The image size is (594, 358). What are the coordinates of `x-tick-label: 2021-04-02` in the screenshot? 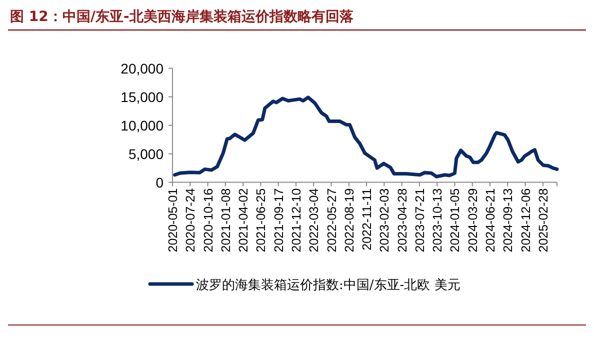 It's located at (243, 220).